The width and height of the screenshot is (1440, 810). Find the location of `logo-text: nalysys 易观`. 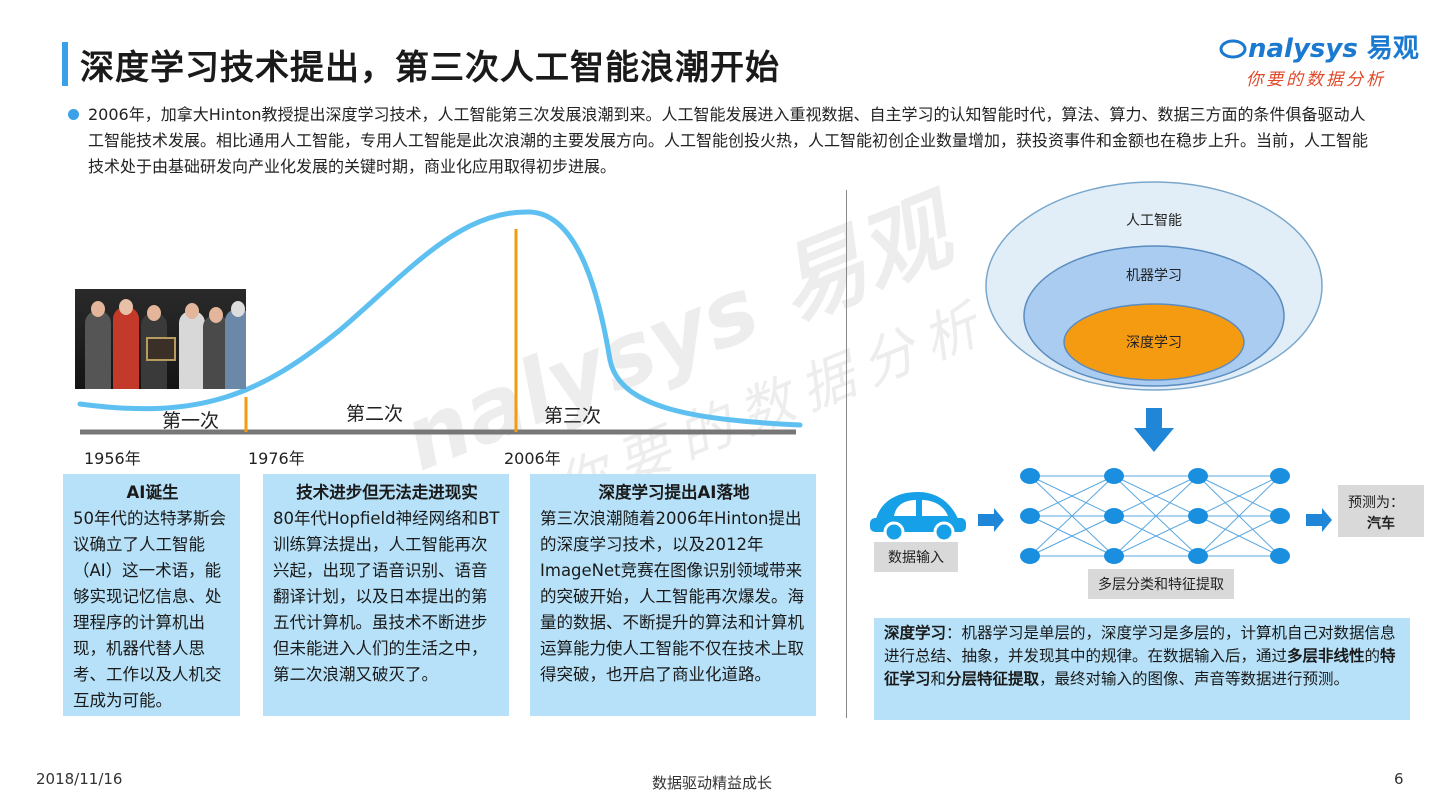

logo-text: nalysys 易观 is located at coordinates (1318, 46).